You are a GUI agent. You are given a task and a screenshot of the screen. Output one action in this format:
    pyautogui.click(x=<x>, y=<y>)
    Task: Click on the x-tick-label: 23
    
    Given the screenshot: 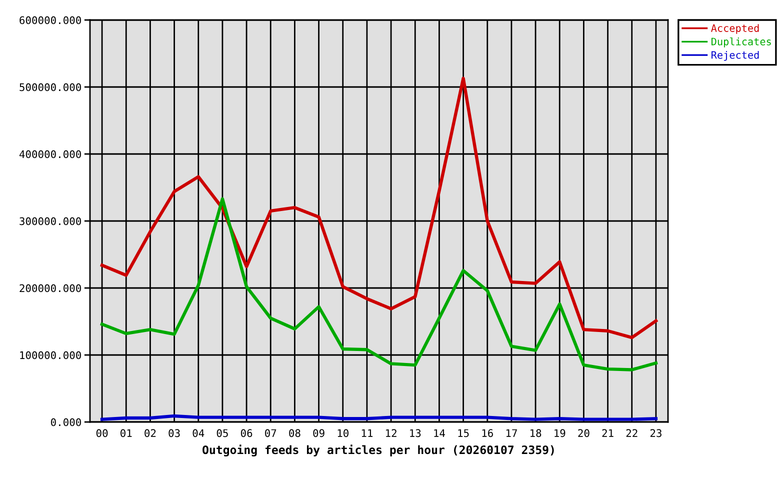 What is the action you would take?
    pyautogui.click(x=656, y=433)
    